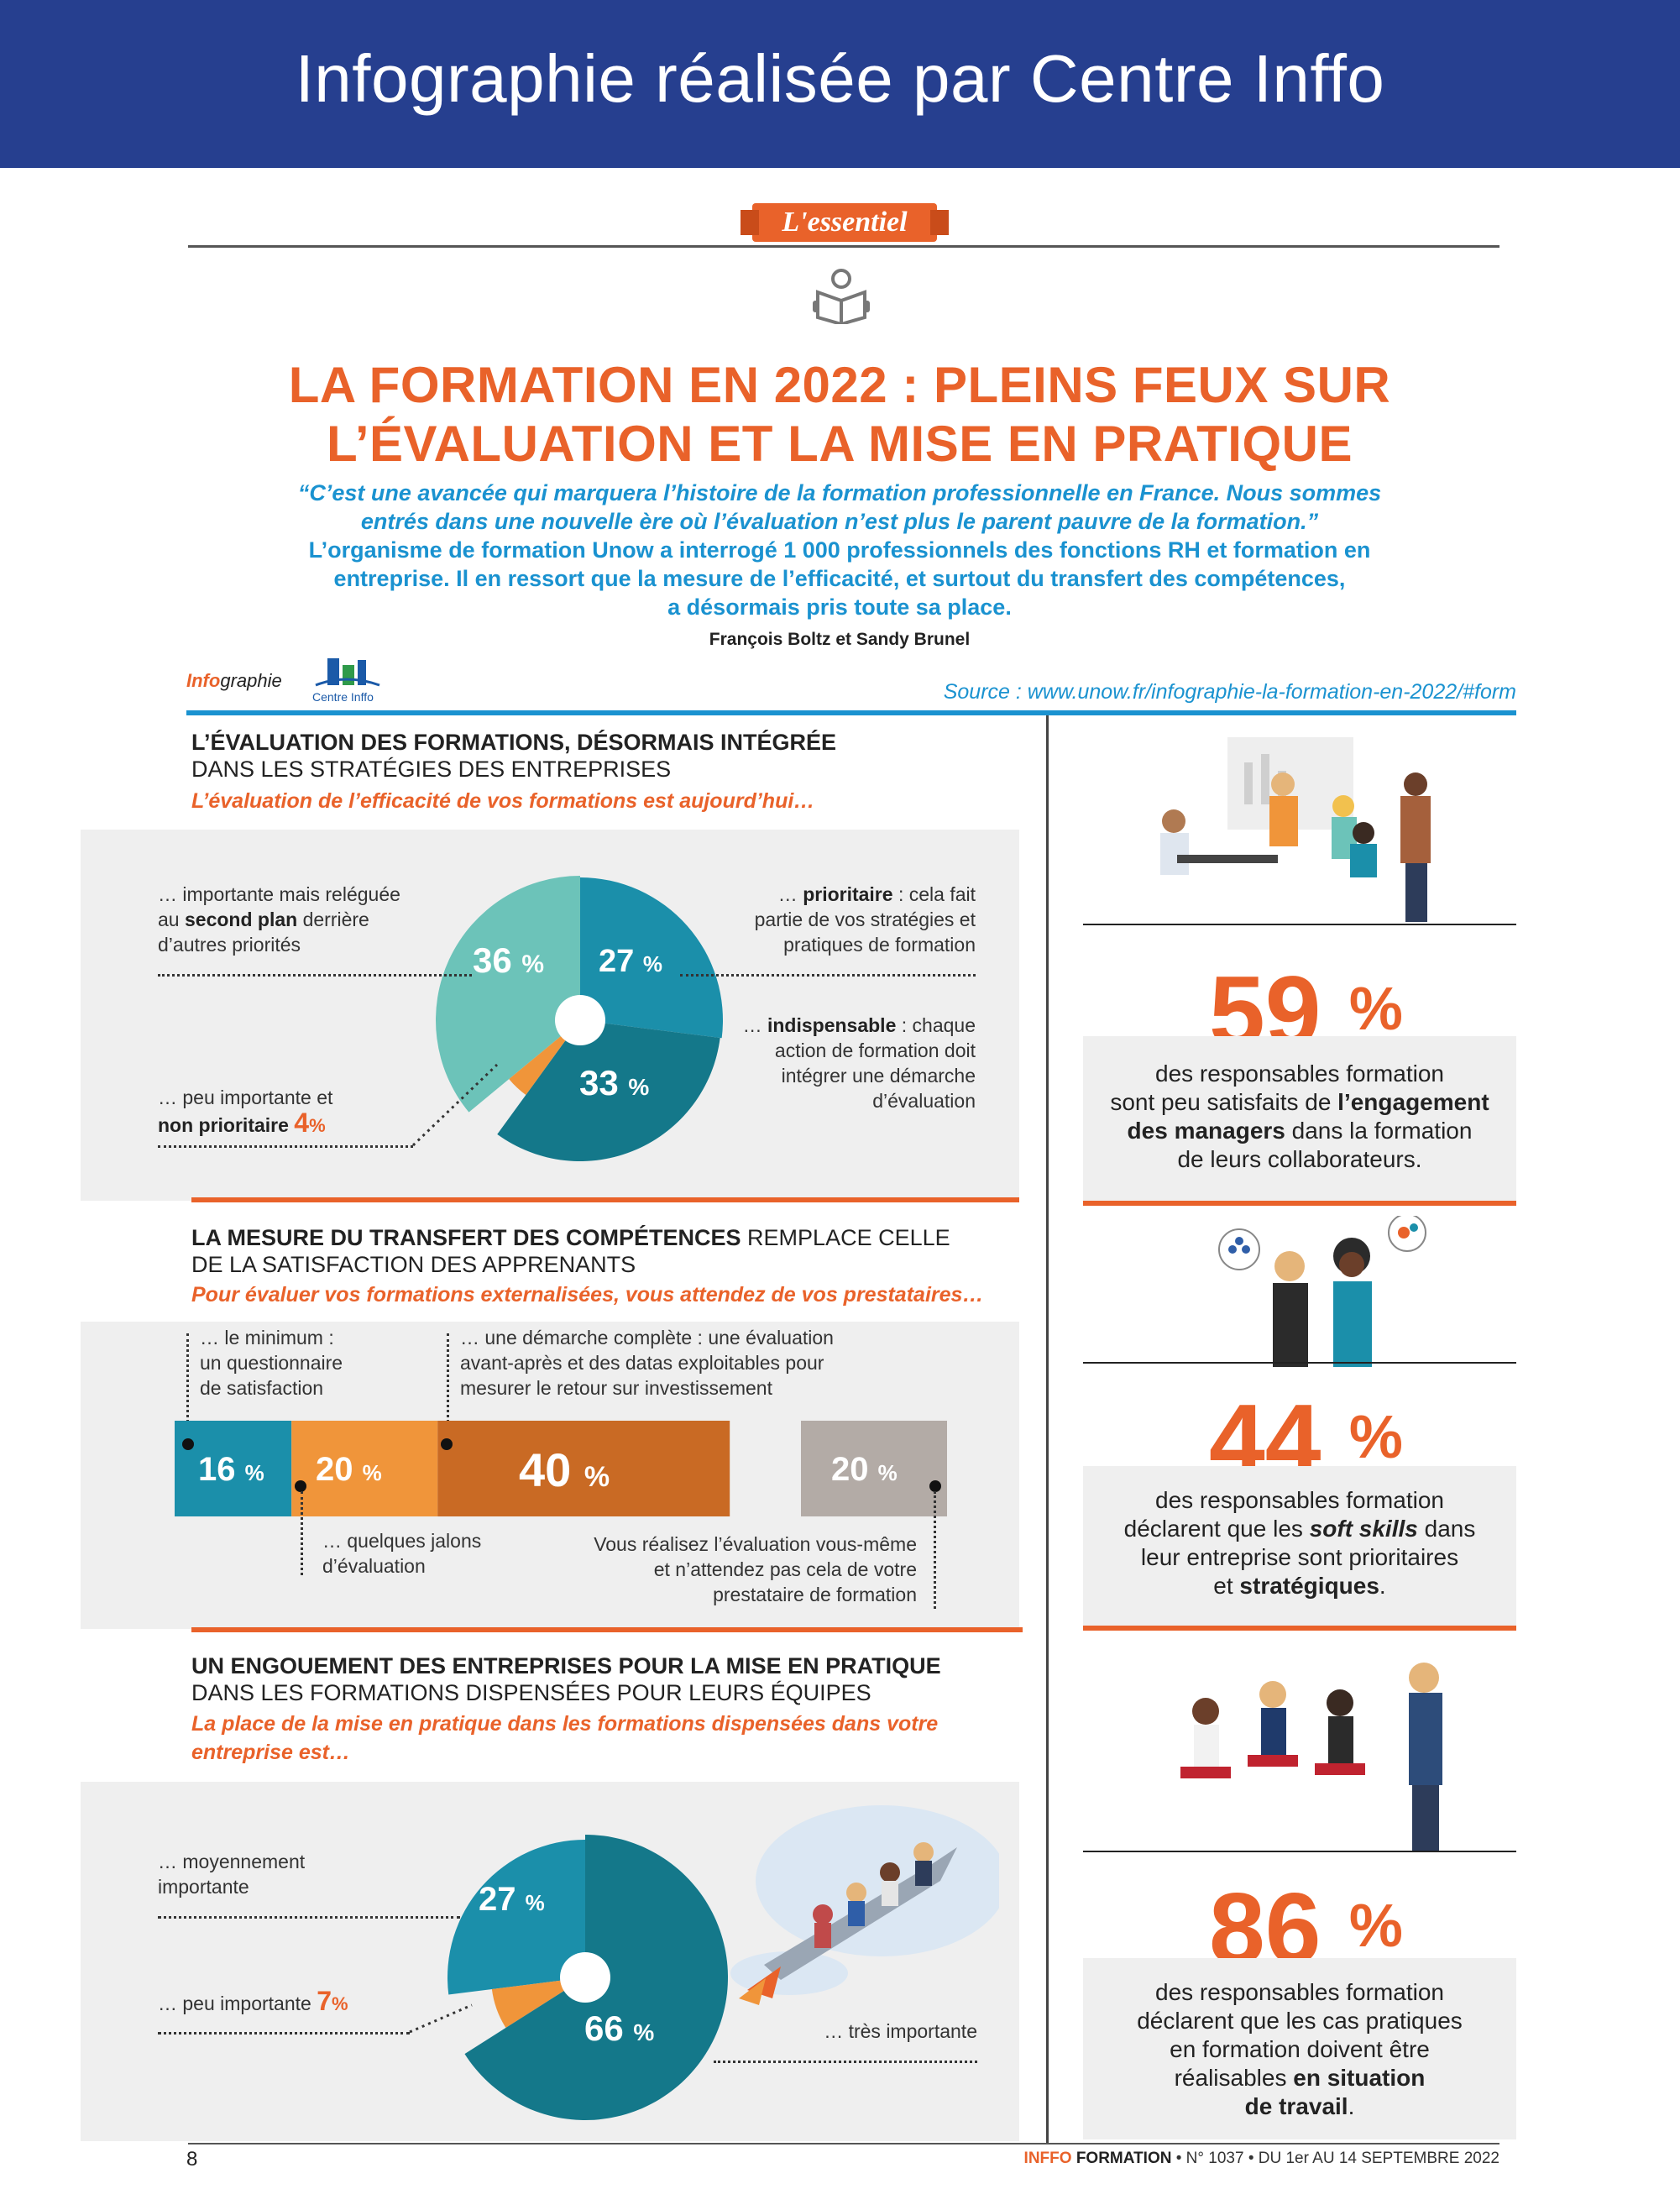 The image size is (1680, 2189). Describe the element at coordinates (1299, 1500) in the screenshot. I see `stat2-l1: des responsables formation` at that location.